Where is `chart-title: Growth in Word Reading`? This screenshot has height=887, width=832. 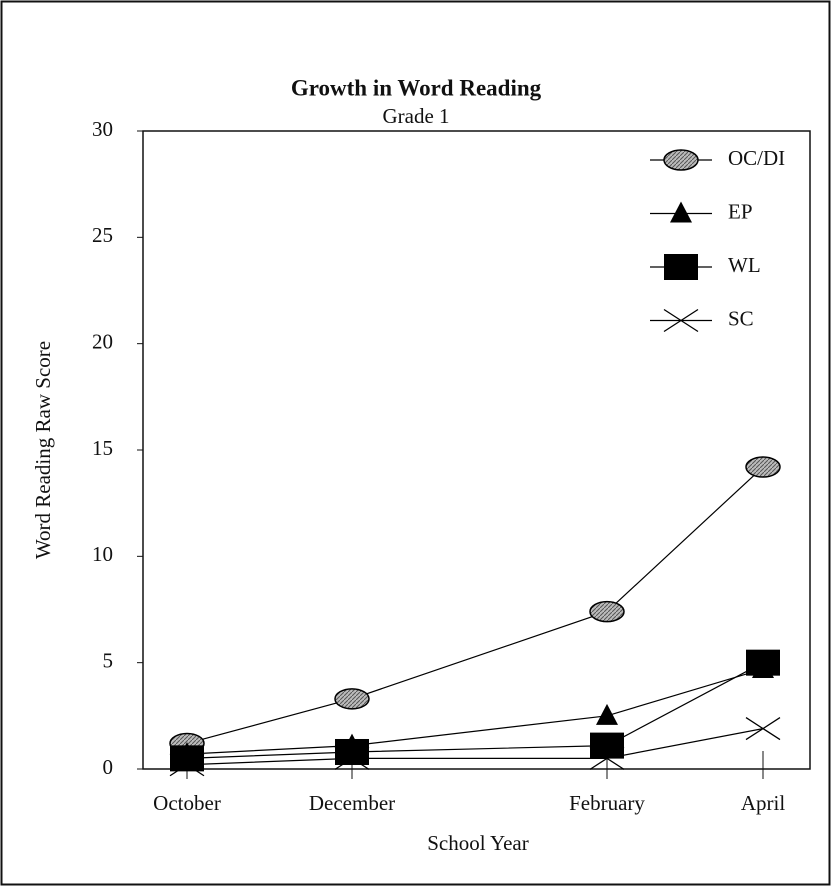 chart-title: Growth in Word Reading is located at coordinates (416, 87).